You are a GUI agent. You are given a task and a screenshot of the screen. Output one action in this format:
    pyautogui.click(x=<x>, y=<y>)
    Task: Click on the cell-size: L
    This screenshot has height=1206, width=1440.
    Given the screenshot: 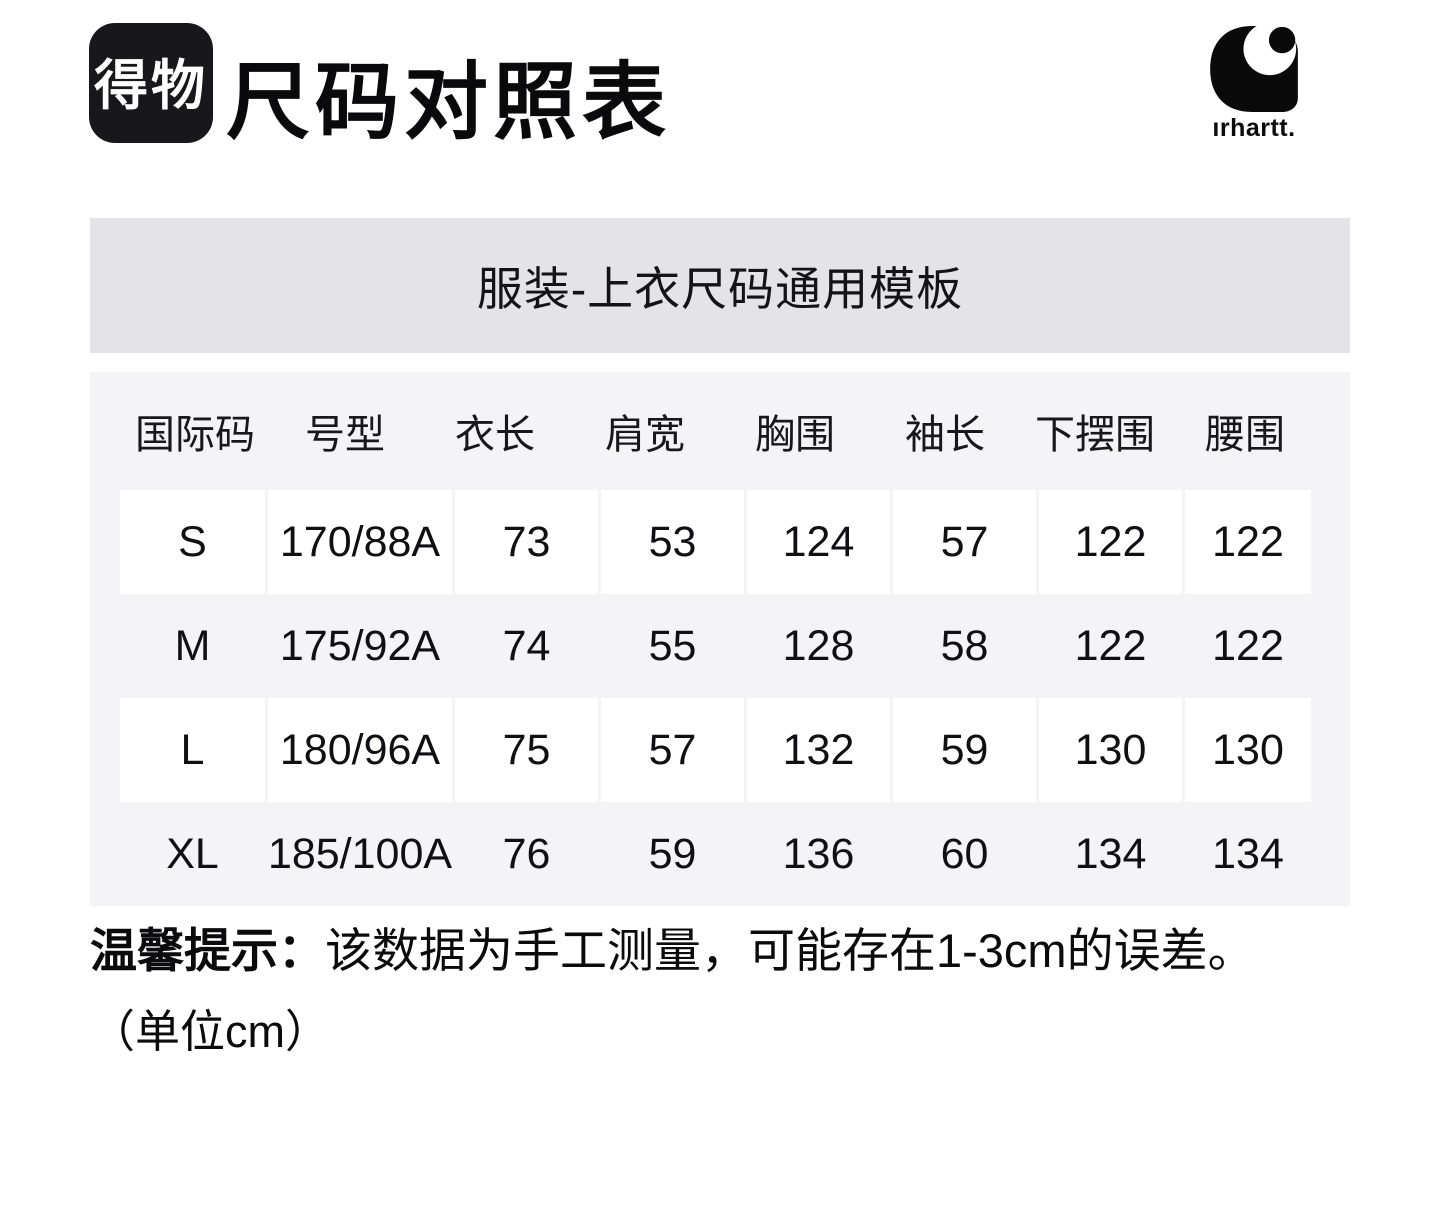 What is the action you would take?
    pyautogui.click(x=192, y=750)
    